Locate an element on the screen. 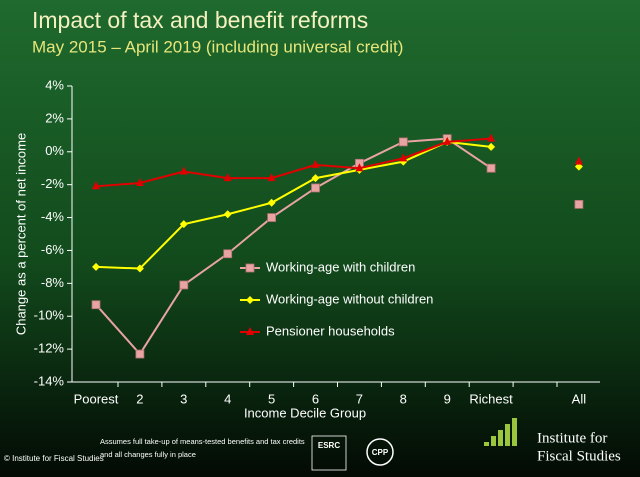 Image resolution: width=640 pixels, height=477 pixels. x-tick-label: 7 is located at coordinates (359, 398).